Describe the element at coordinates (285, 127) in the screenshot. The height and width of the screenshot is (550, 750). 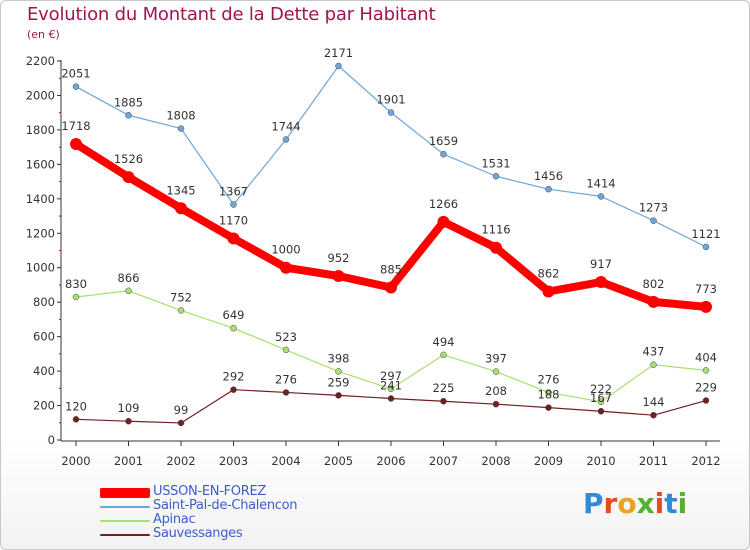
I see `data-label: 1744` at that location.